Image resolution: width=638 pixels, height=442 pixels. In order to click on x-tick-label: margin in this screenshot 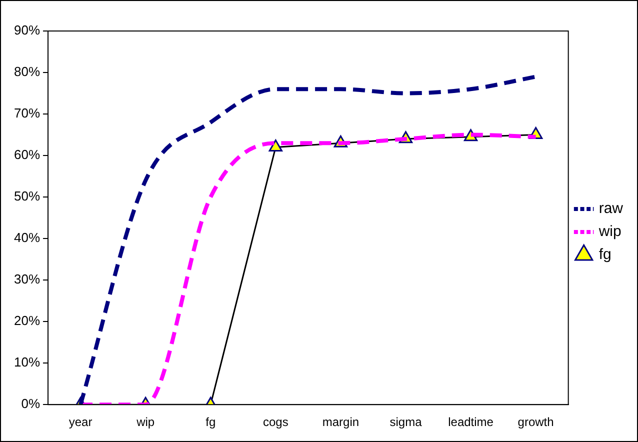, I will do `click(341, 422)`.